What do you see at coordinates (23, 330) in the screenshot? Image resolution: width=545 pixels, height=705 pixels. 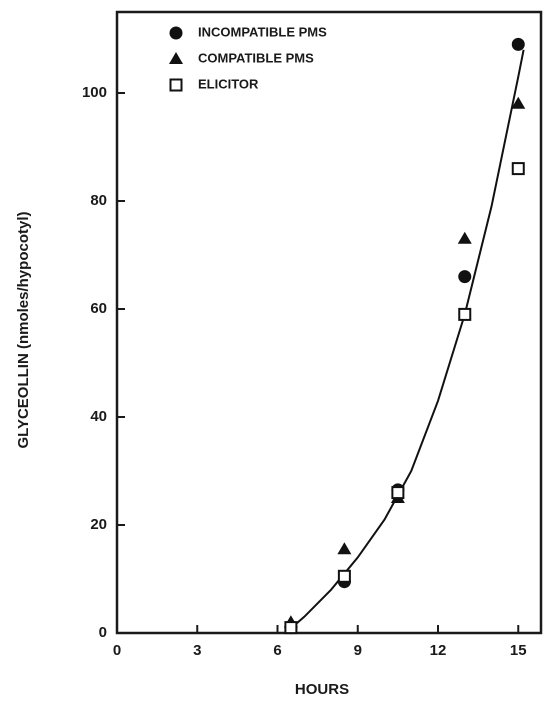 I see `y-axis-label: GLYCEOLLIN (nmoles/hypocotyl)` at bounding box center [23, 330].